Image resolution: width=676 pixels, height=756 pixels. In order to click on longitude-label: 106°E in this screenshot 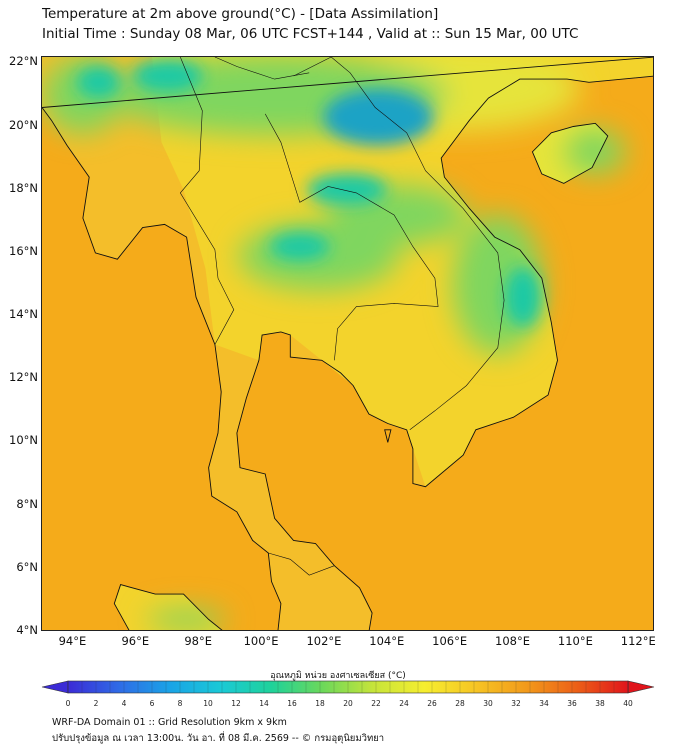, I will do `click(450, 641)`.